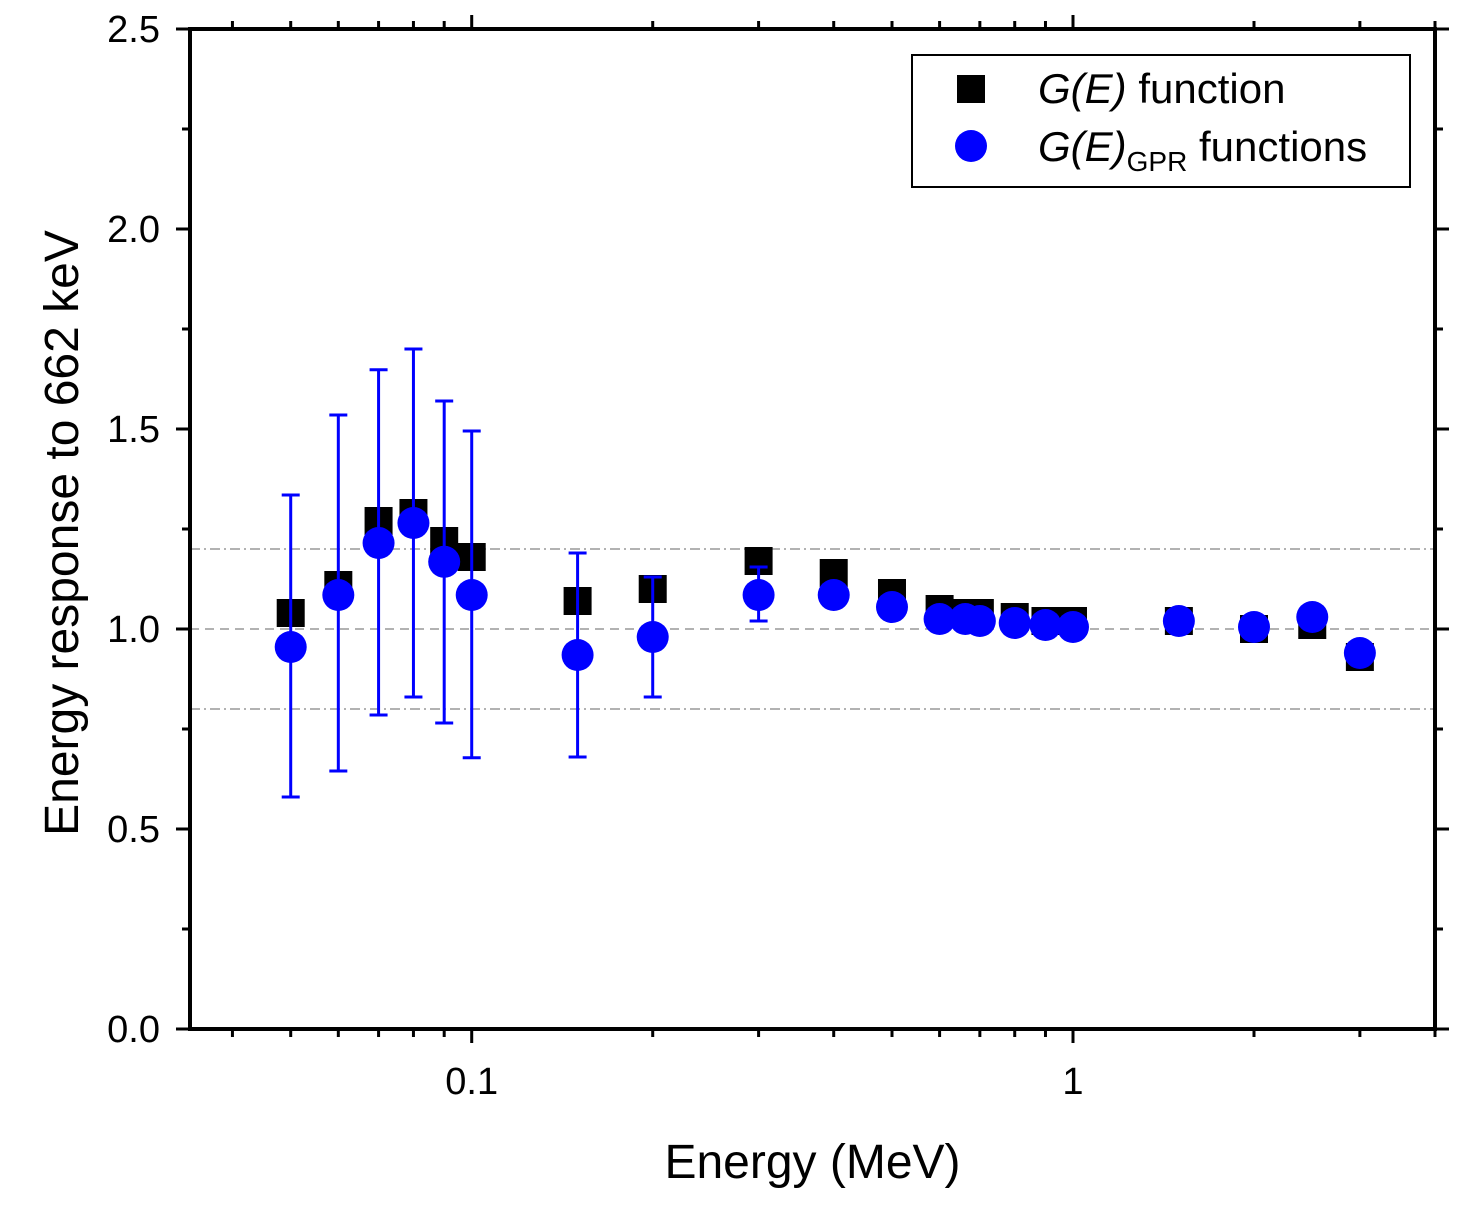 This screenshot has width=1473, height=1210. I want to click on legend-rest-1: functions, so click(1277, 146).